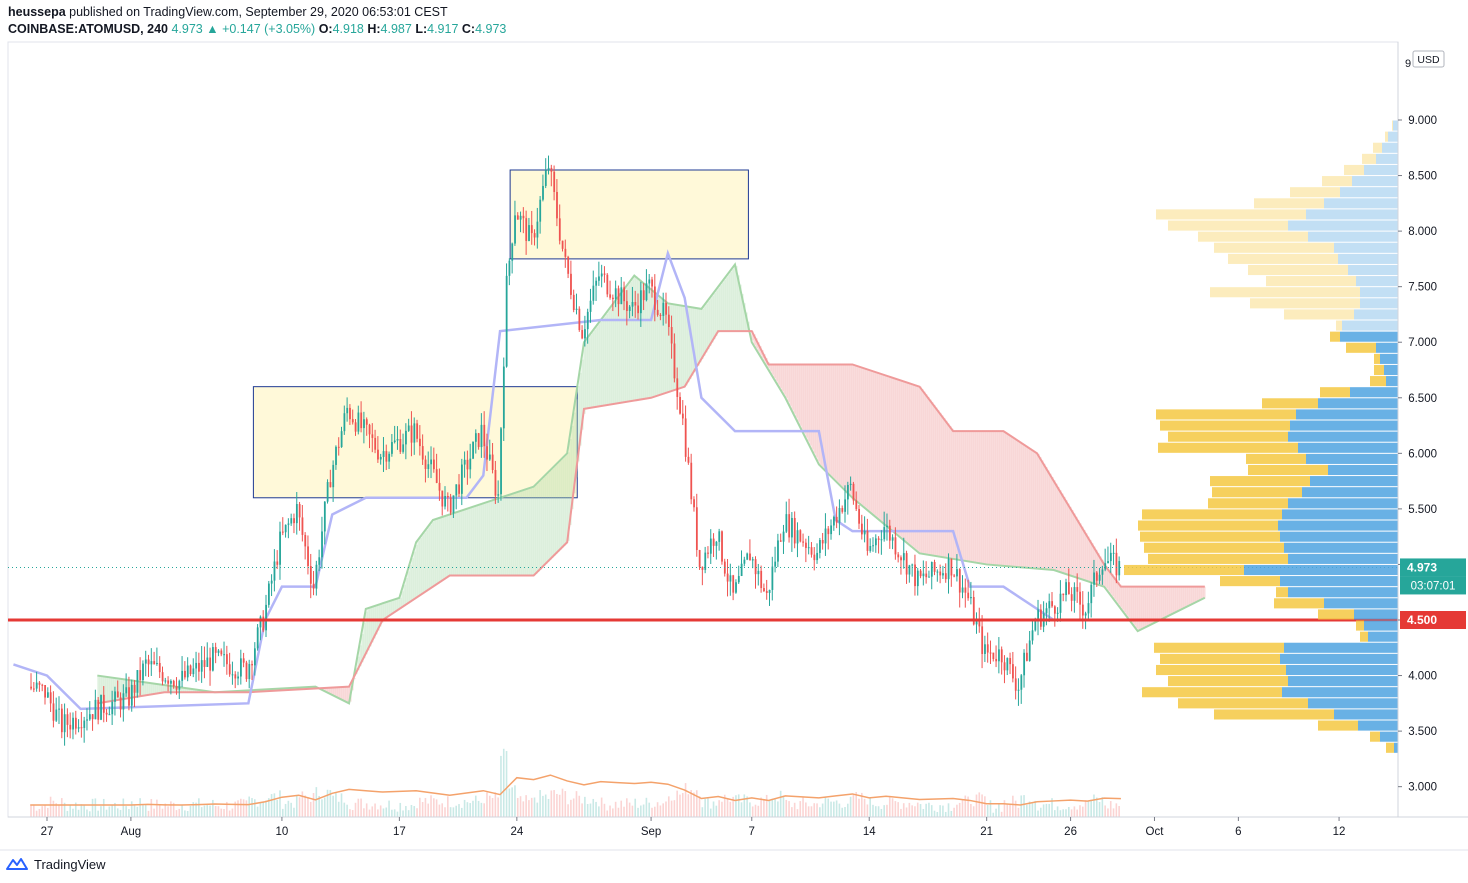  Describe the element at coordinates (1433, 619) in the screenshot. I see `support-price-tag` at that location.